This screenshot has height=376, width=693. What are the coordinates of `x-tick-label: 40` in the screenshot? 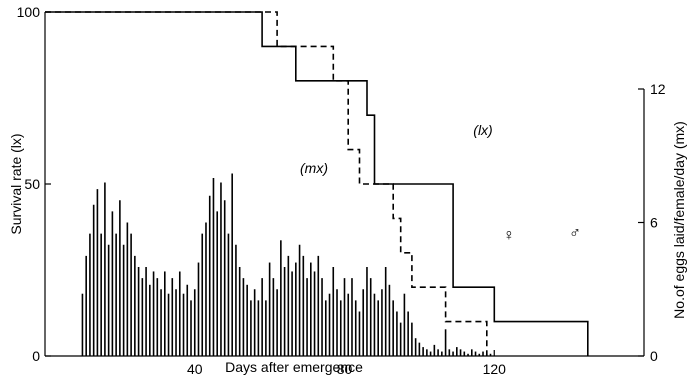 It's located at (195, 368).